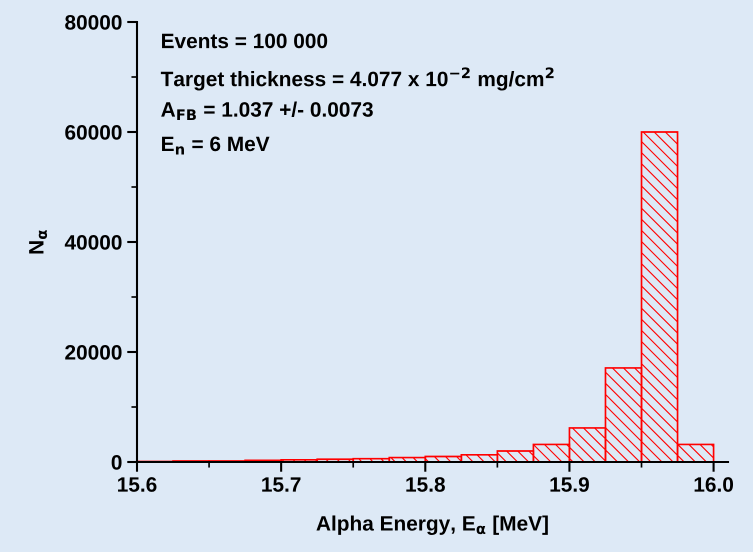 This screenshot has width=753, height=552. Describe the element at coordinates (137, 484) in the screenshot. I see `x-tick-label: 15.6` at that location.